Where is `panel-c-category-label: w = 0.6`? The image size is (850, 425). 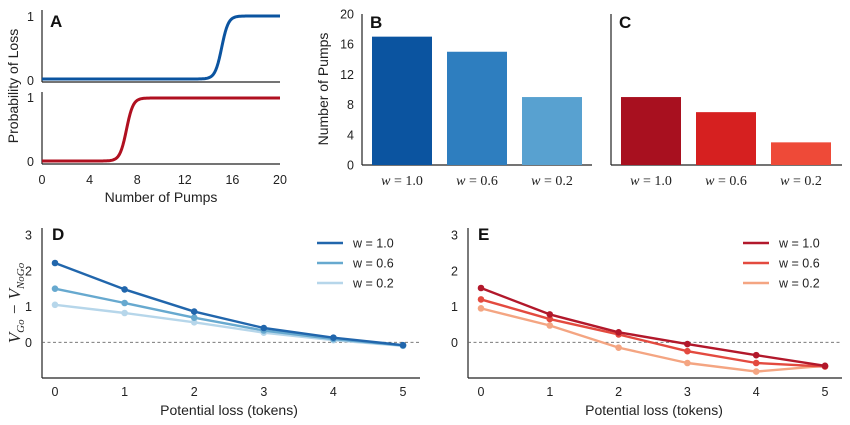 panel-c-category-label: w = 0.6 is located at coordinates (726, 181).